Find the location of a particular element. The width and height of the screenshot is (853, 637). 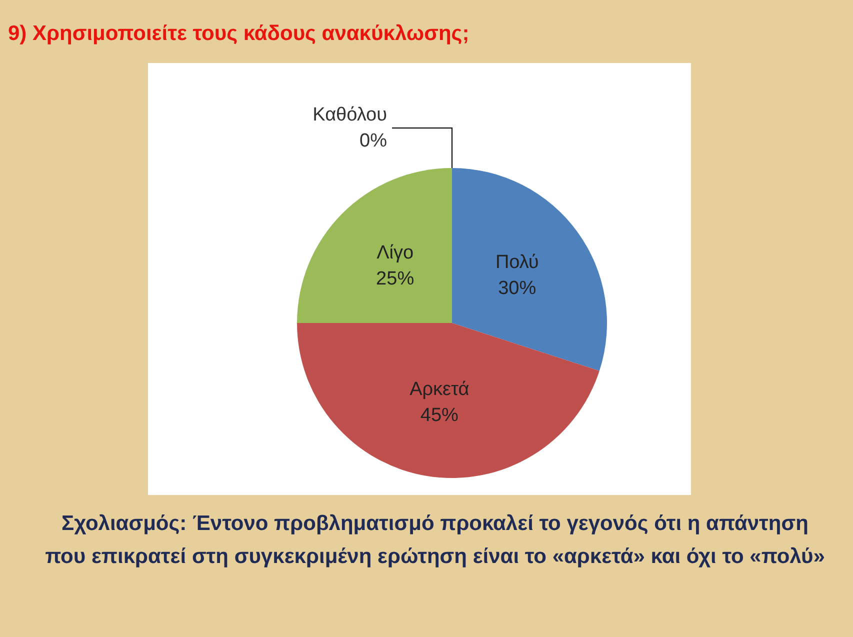

category-label: Καθόλου is located at coordinates (349, 115).